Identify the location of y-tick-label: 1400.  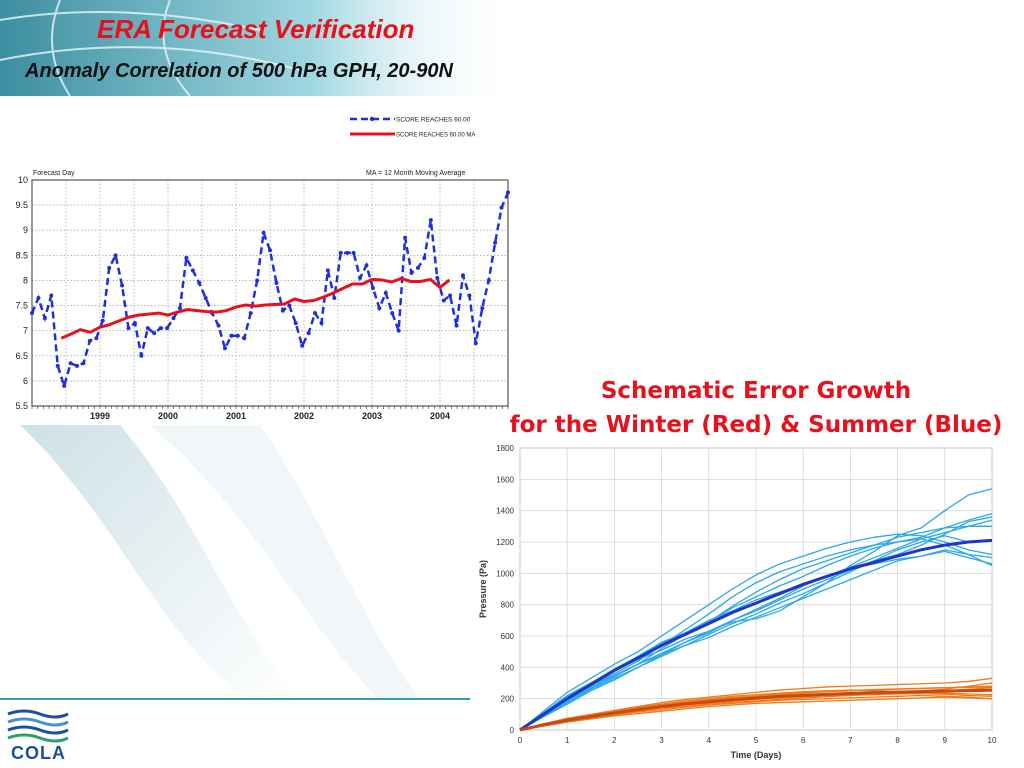
(505, 511).